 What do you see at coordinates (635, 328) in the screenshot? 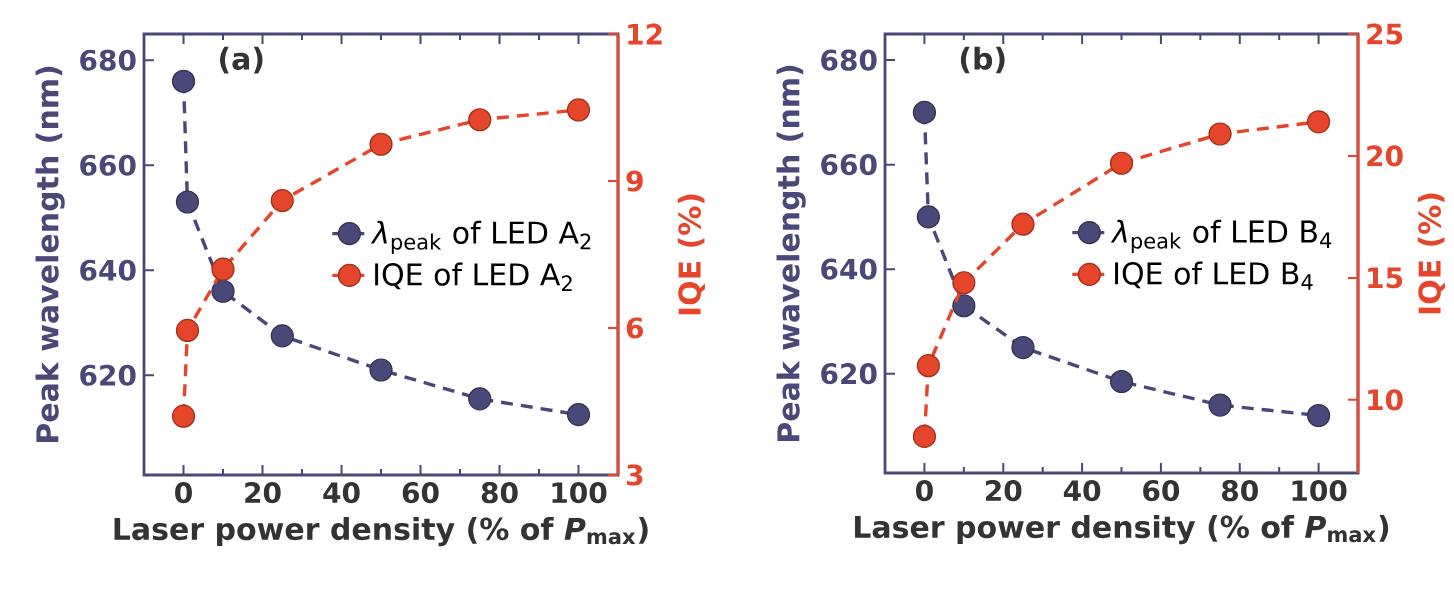
I see `y2-tick-label: 6` at bounding box center [635, 328].